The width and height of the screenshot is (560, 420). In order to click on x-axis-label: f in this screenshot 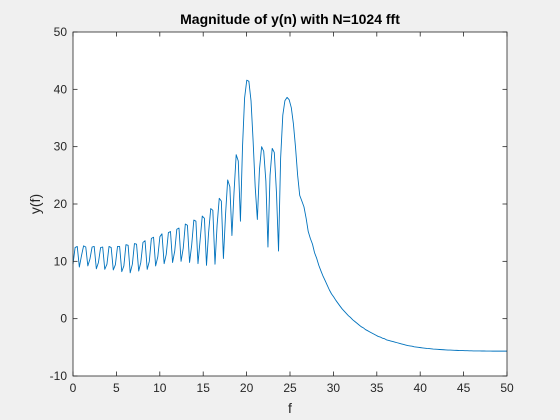, I will do `click(290, 408)`.